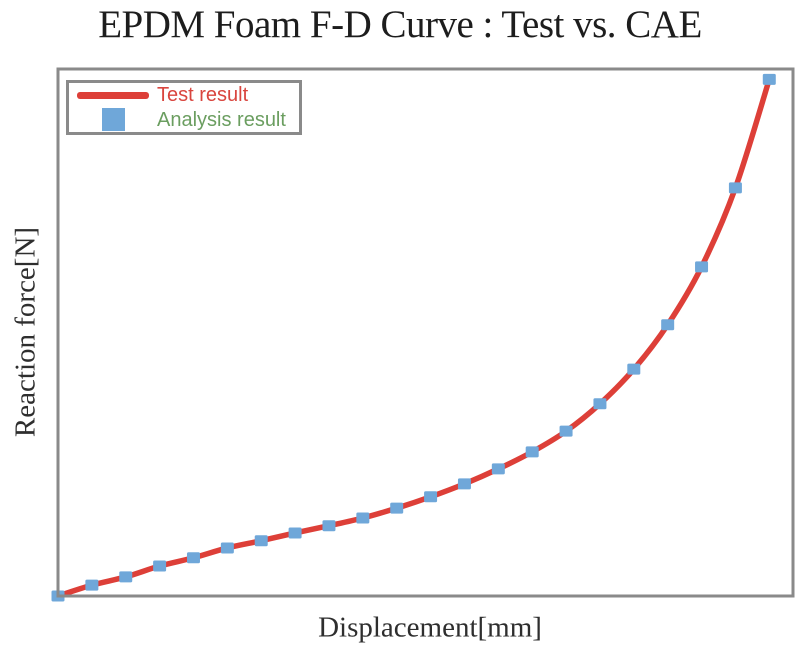 The image size is (800, 655). What do you see at coordinates (113, 95) in the screenshot?
I see `test-result-line-swatch` at bounding box center [113, 95].